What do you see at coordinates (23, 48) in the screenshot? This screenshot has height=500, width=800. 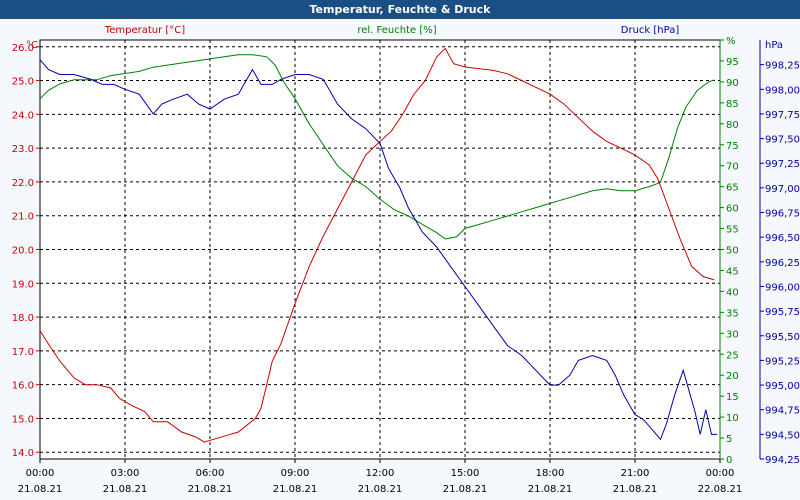 I see `temperature-tick-label: 26.0` at bounding box center [23, 48].